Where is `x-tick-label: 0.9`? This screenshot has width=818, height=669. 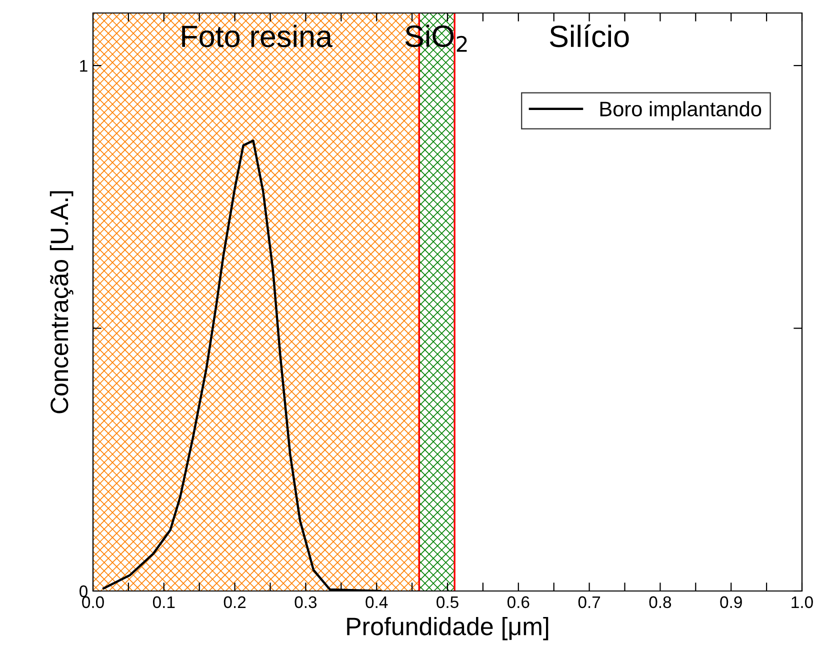
x-tick-label: 0.9 is located at coordinates (731, 602).